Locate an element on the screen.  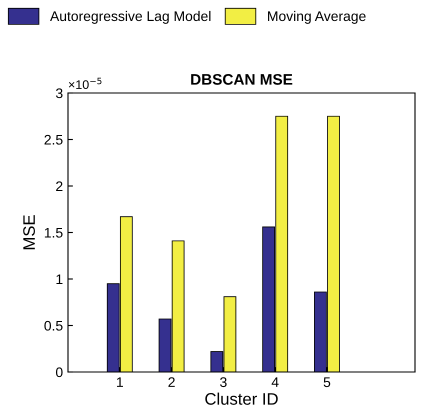
y-tick-label: 0.5 is located at coordinates (53, 325).